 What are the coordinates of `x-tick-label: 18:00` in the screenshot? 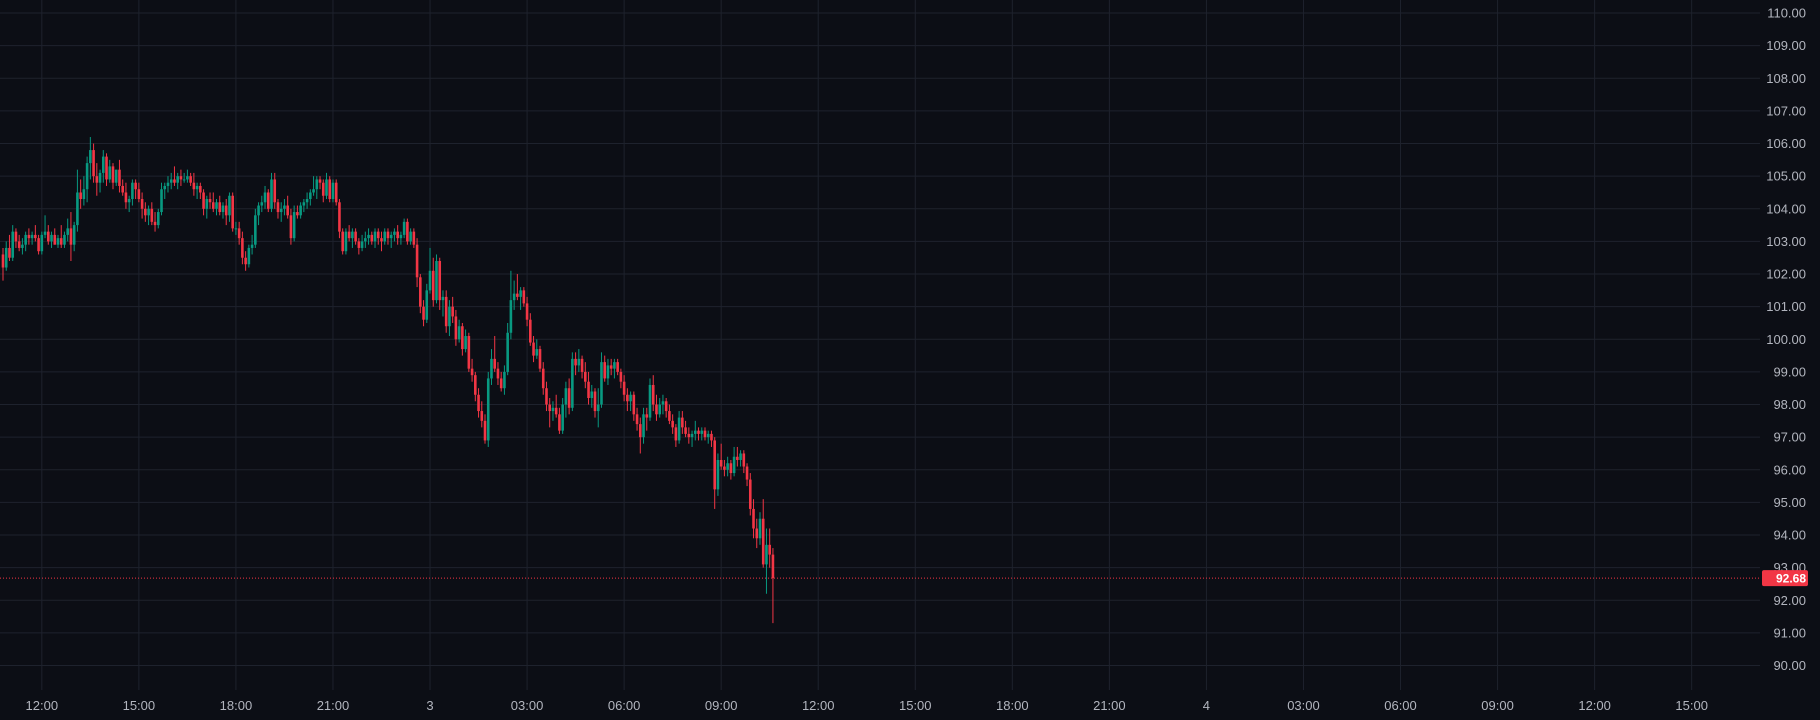 It's located at (236, 705).